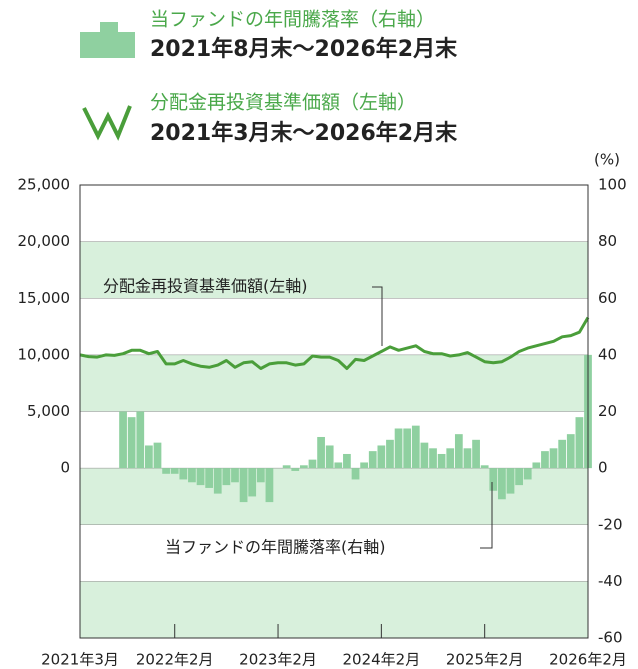 This screenshot has width=638, height=669. I want to click on y2-tick-label: 20, so click(607, 411).